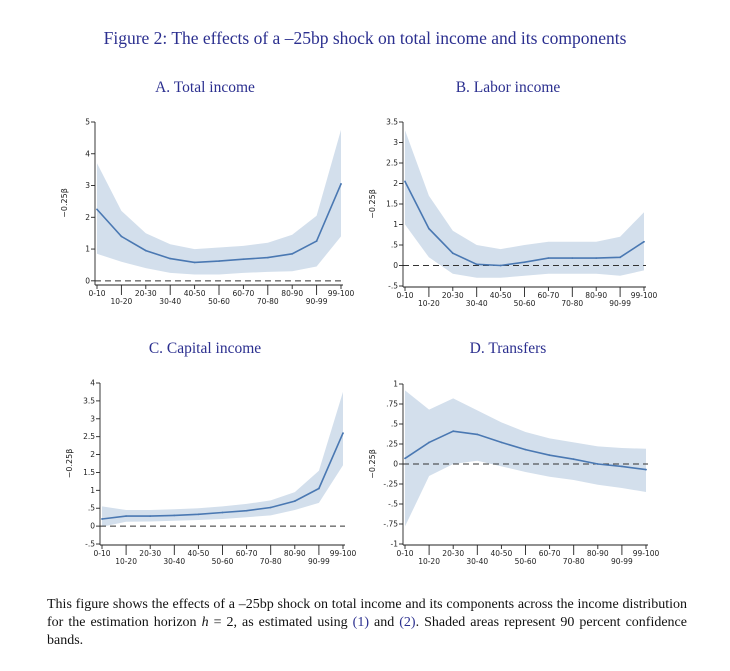  What do you see at coordinates (393, 504) in the screenshot?
I see `y-tick-label: -.5` at bounding box center [393, 504].